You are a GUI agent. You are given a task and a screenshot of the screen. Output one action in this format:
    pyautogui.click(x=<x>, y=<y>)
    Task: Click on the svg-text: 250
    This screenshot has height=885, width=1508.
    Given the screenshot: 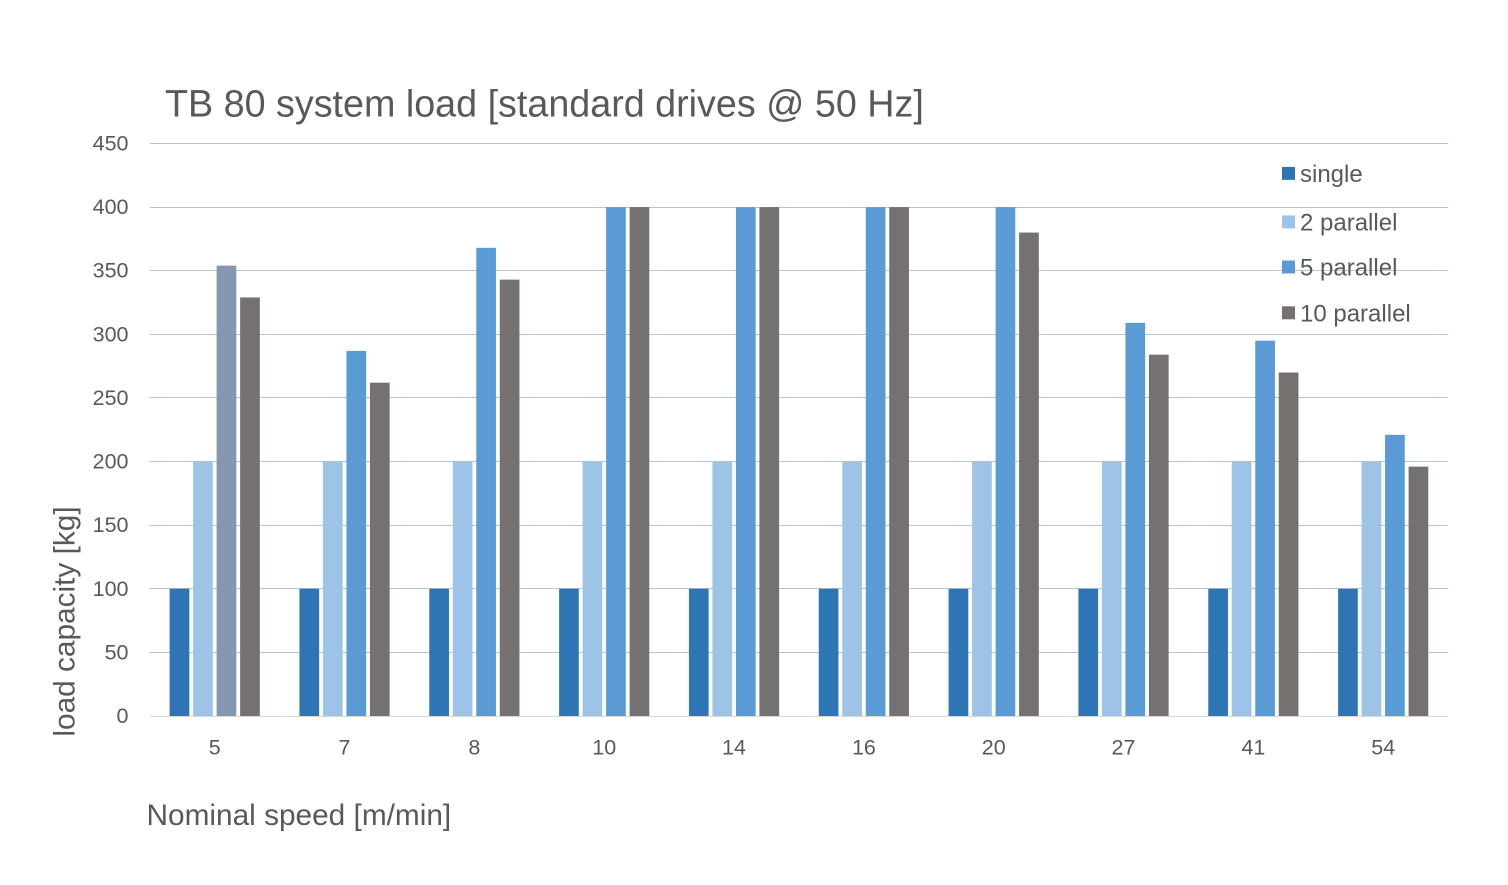 What is the action you would take?
    pyautogui.click(x=111, y=398)
    